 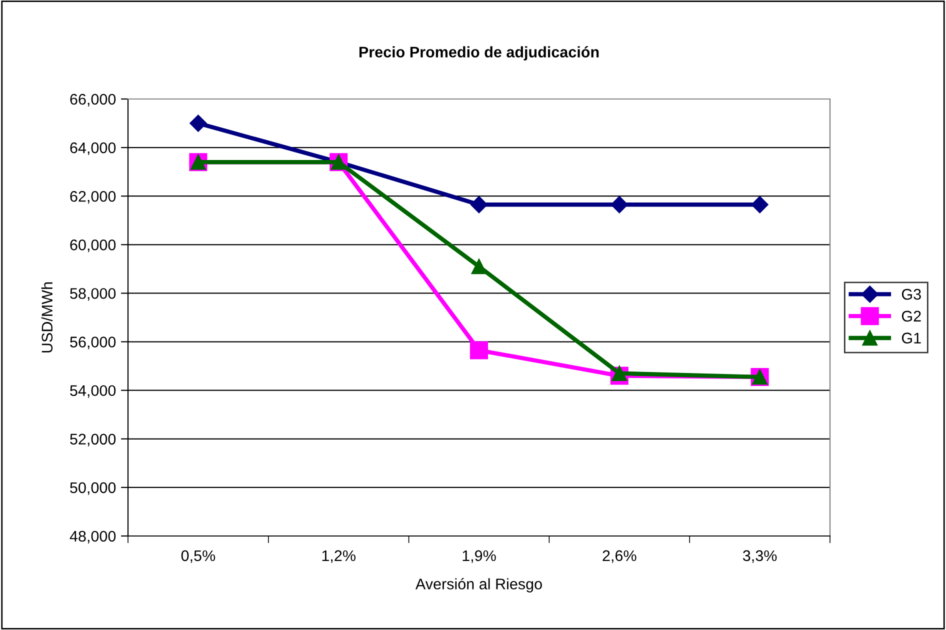 I want to click on y-tick-label: 56,000, so click(x=93, y=343).